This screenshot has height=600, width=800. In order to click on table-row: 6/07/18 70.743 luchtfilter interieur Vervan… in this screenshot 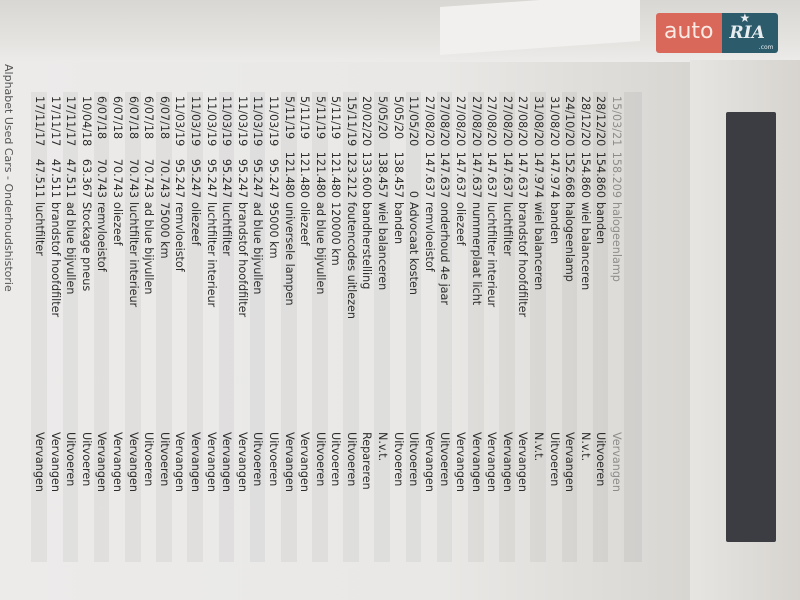, I will do `click(133, 327)`.